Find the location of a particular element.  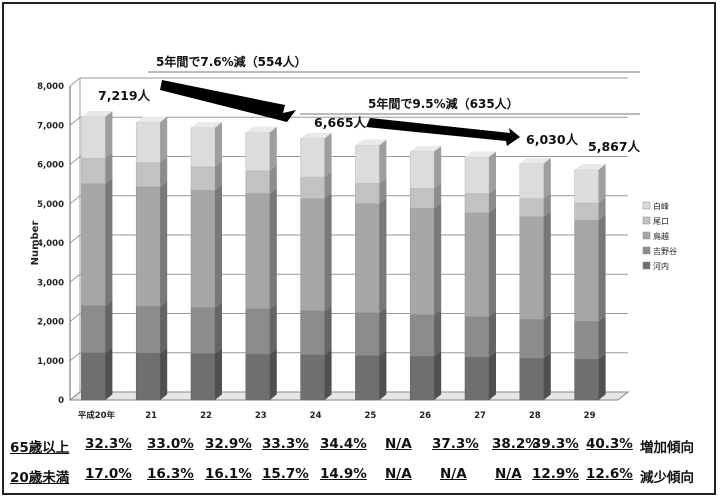

decline-arrow is located at coordinates (443, 132).